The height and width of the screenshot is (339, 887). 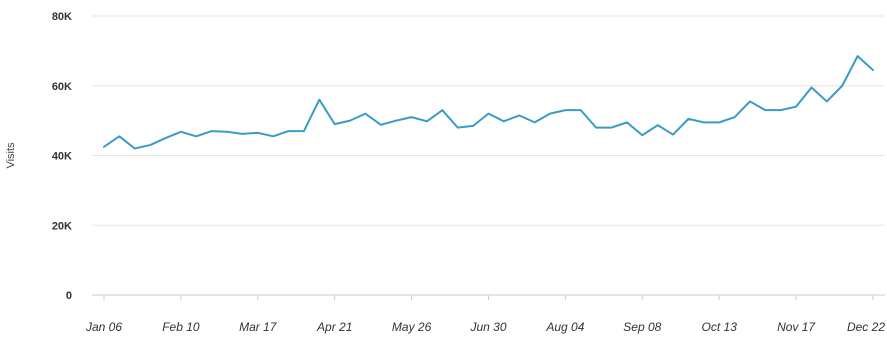 I want to click on x-tick-label: May 26, so click(x=412, y=327).